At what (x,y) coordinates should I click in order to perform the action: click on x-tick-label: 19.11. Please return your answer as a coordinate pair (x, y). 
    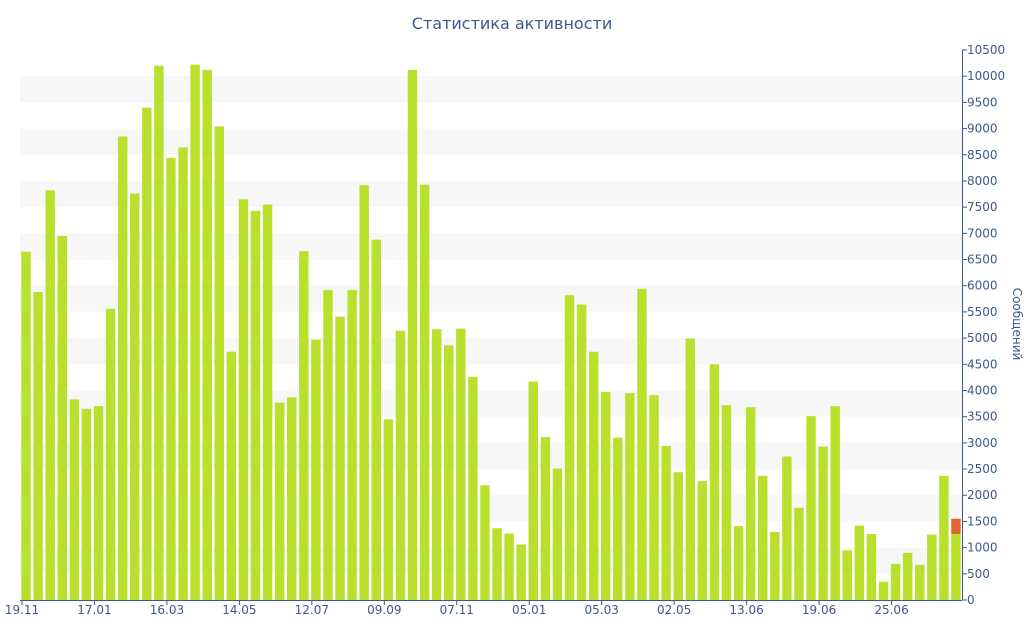
    Looking at the image, I should click on (22, 610).